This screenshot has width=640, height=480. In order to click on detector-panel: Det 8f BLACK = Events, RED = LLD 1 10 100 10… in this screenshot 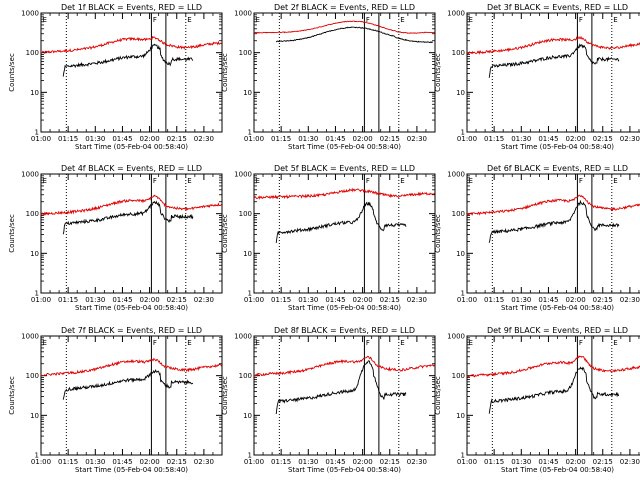, I will do `click(328, 400)`.